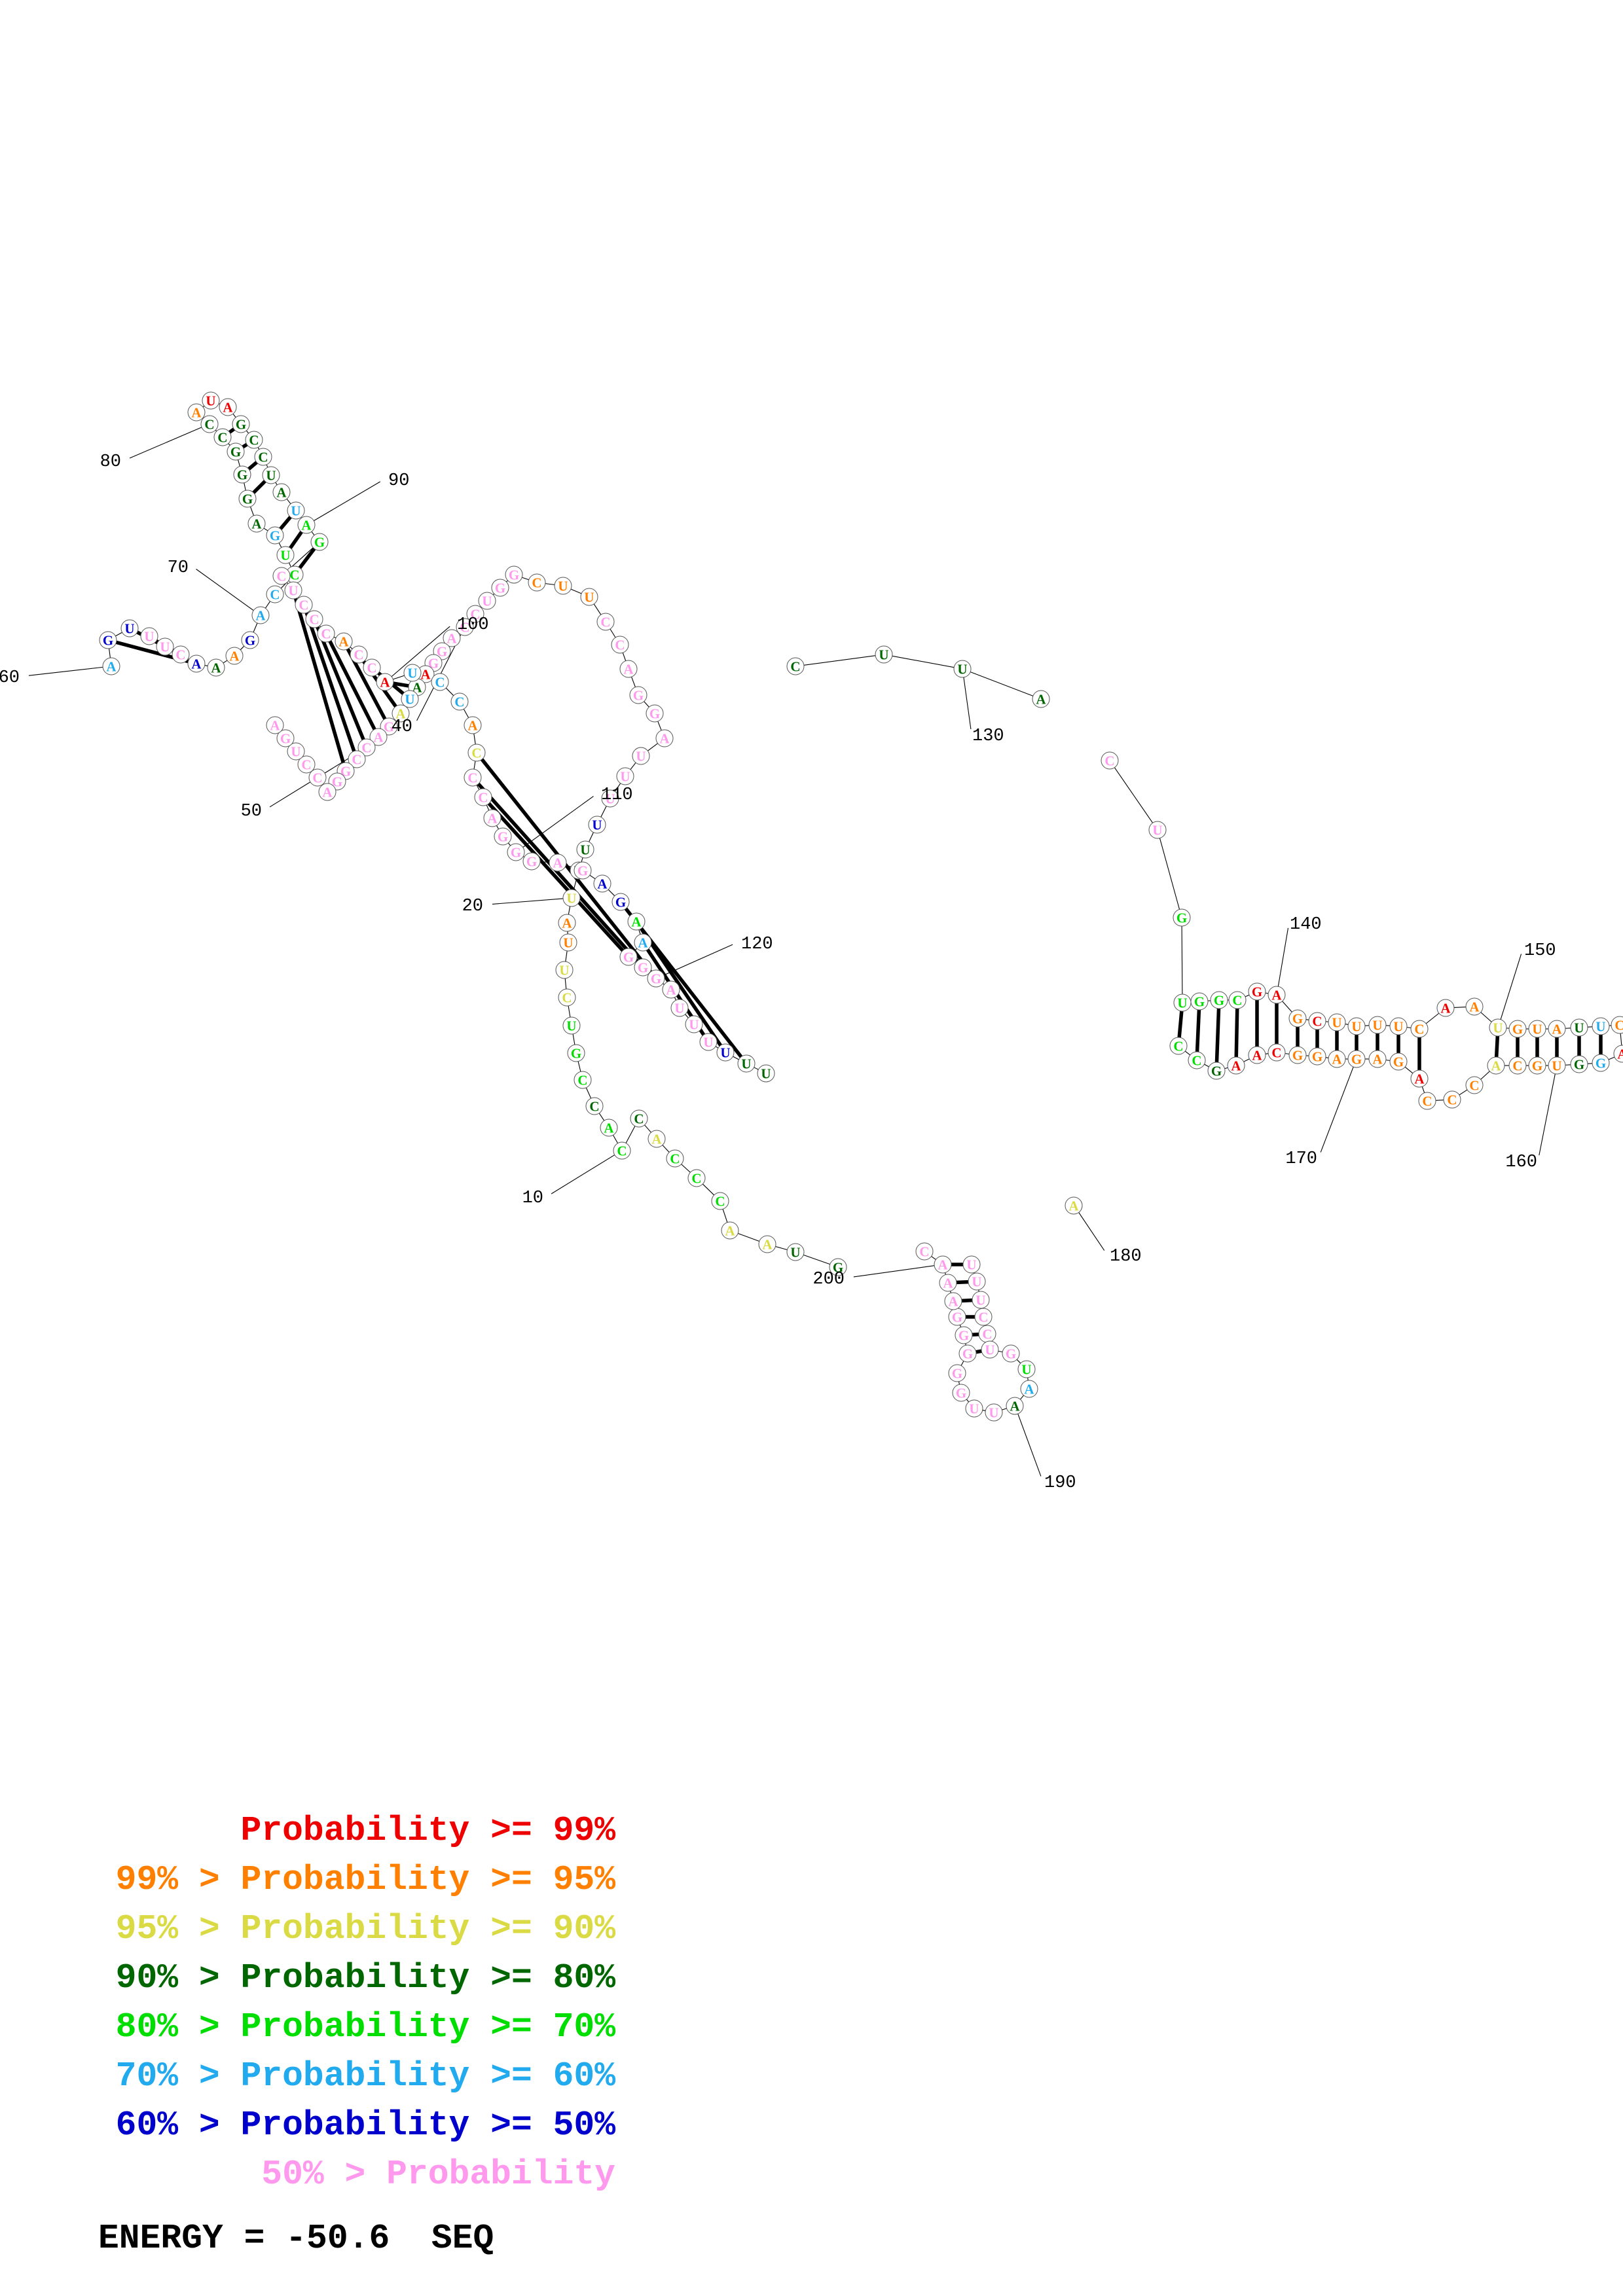 This screenshot has width=1623, height=2296. I want to click on nucleotide-185: C, so click(987, 1334).